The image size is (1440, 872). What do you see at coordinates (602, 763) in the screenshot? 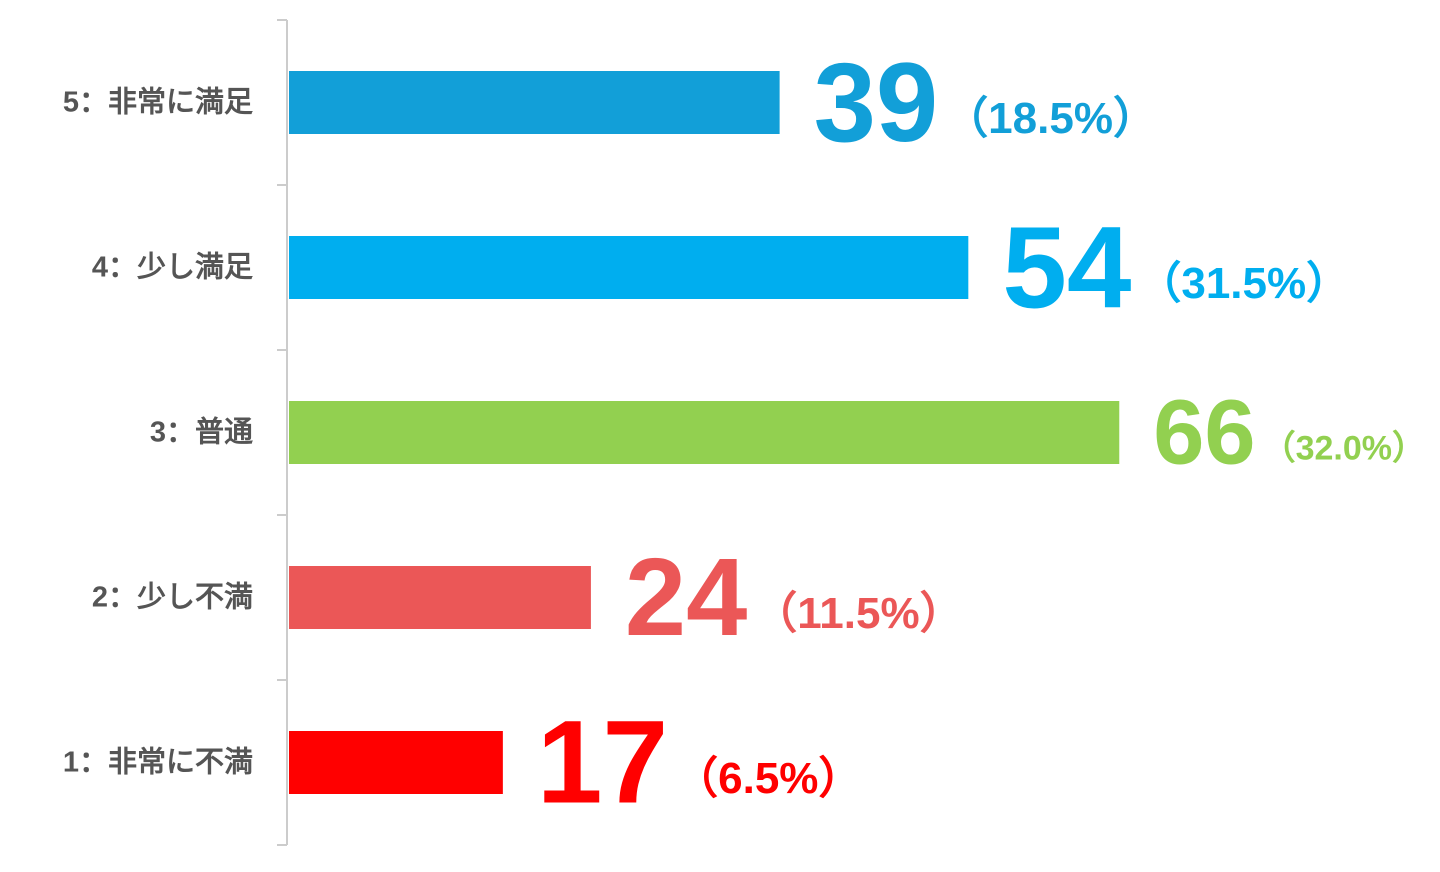
I see `value-label: 17` at bounding box center [602, 763].